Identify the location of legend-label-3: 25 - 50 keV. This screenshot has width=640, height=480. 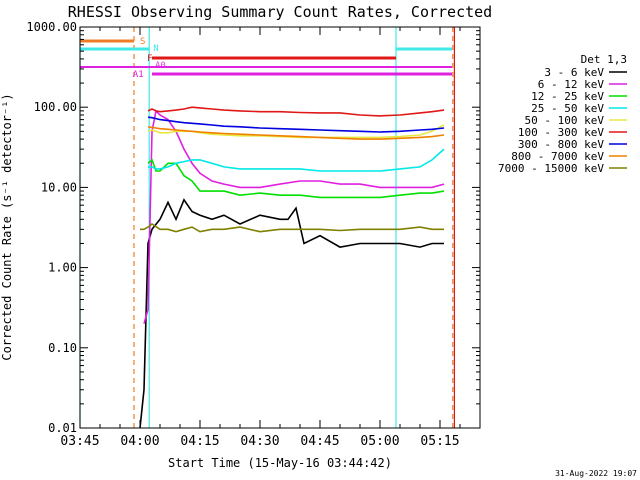
(567, 108).